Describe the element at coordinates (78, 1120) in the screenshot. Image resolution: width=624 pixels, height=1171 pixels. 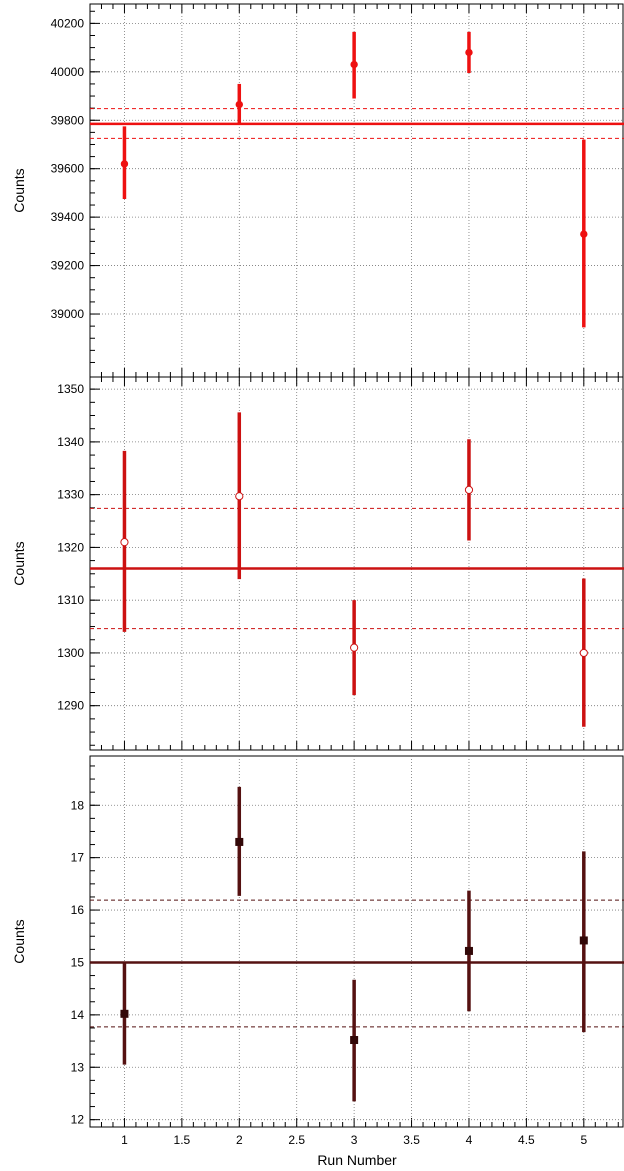
I see `y-tick-label: 12` at that location.